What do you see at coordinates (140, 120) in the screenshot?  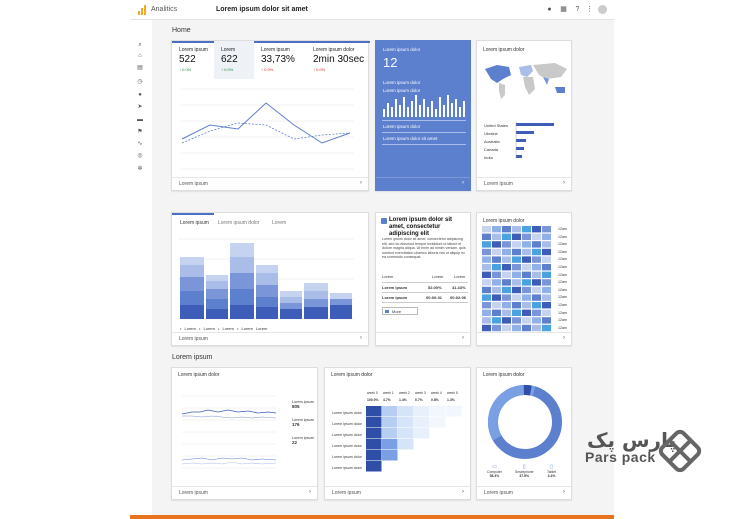 I see `behavior-icon: ▬` at bounding box center [140, 120].